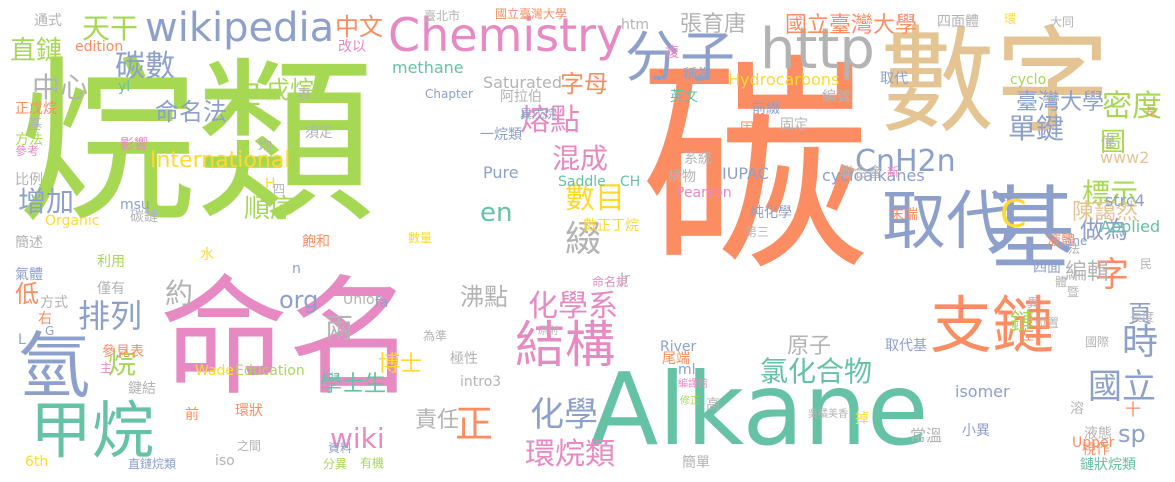 Image resolution: width=1175 pixels, height=482 pixels. What do you see at coordinates (684, 97) in the screenshot?
I see `word-116: 英文` at bounding box center [684, 97].